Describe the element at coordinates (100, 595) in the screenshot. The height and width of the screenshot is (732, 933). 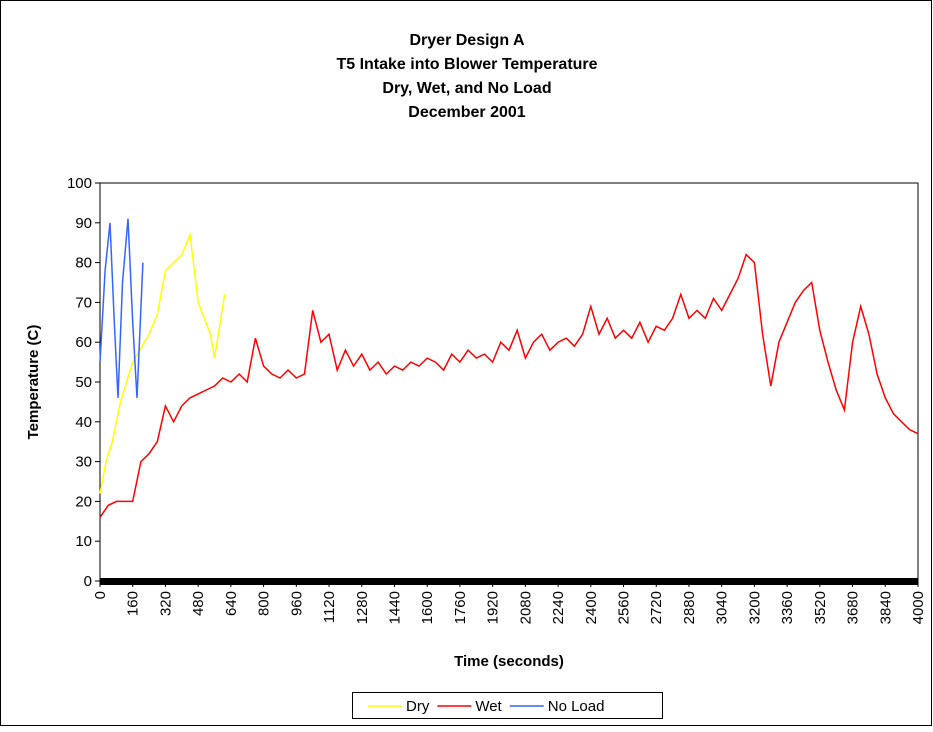
I see `x-tick-label: 0` at that location.